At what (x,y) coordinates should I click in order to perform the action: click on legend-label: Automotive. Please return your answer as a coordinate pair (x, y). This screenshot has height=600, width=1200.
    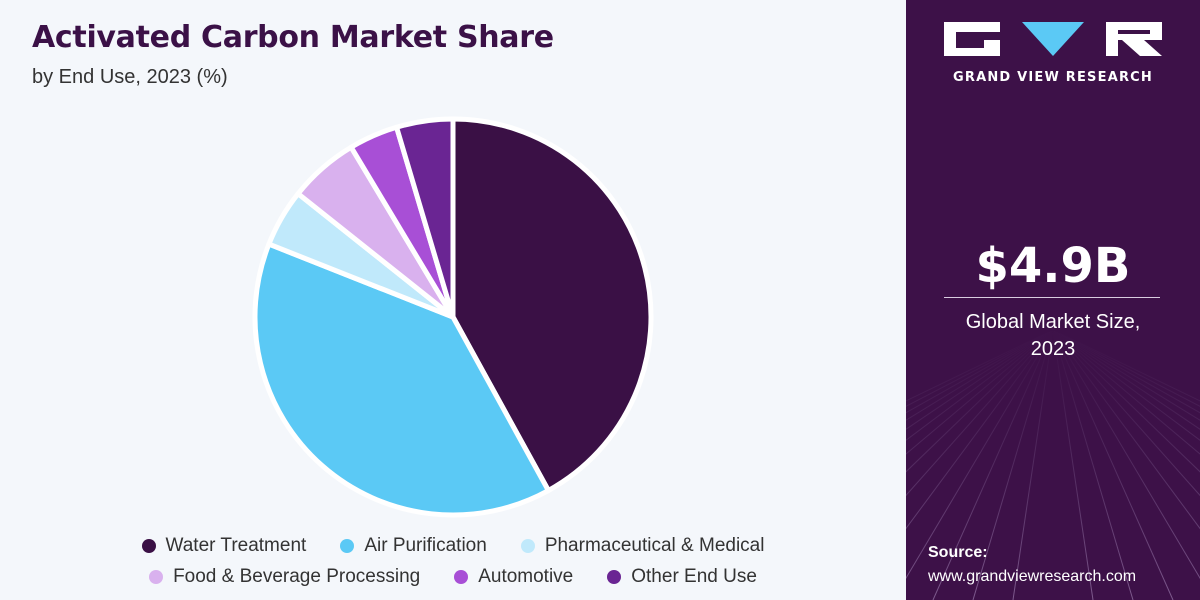
    Looking at the image, I should click on (526, 576).